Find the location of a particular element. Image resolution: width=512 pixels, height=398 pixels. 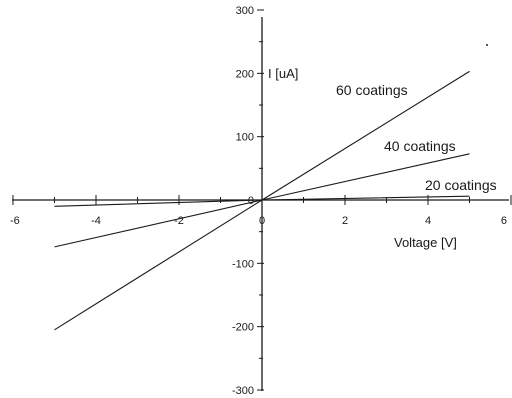

x-tick-label: 4 is located at coordinates (428, 221).